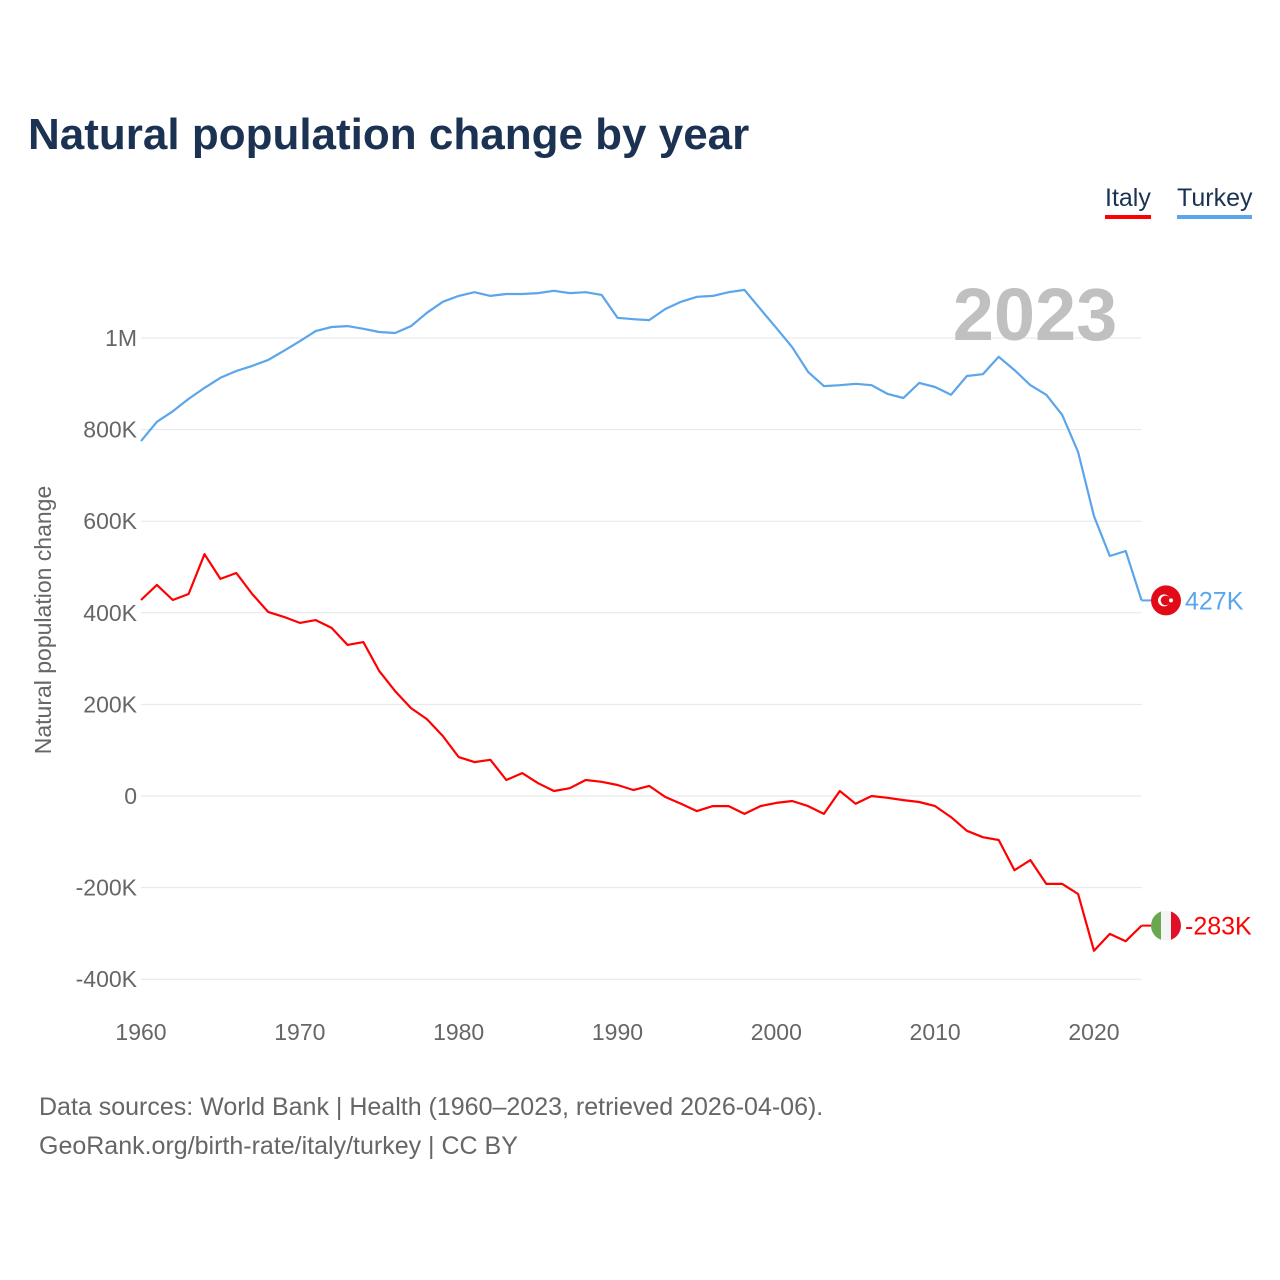 Image resolution: width=1280 pixels, height=1280 pixels. I want to click on chart-title: Natural population change by year, so click(389, 134).